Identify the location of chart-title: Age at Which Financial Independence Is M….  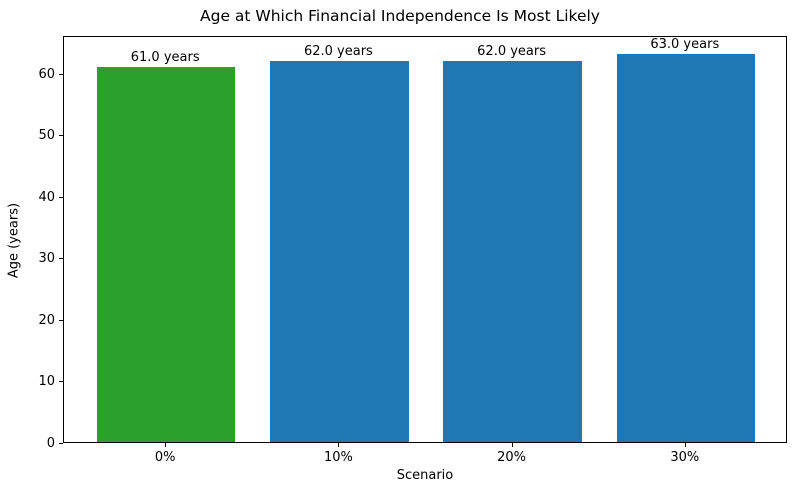
(400, 16).